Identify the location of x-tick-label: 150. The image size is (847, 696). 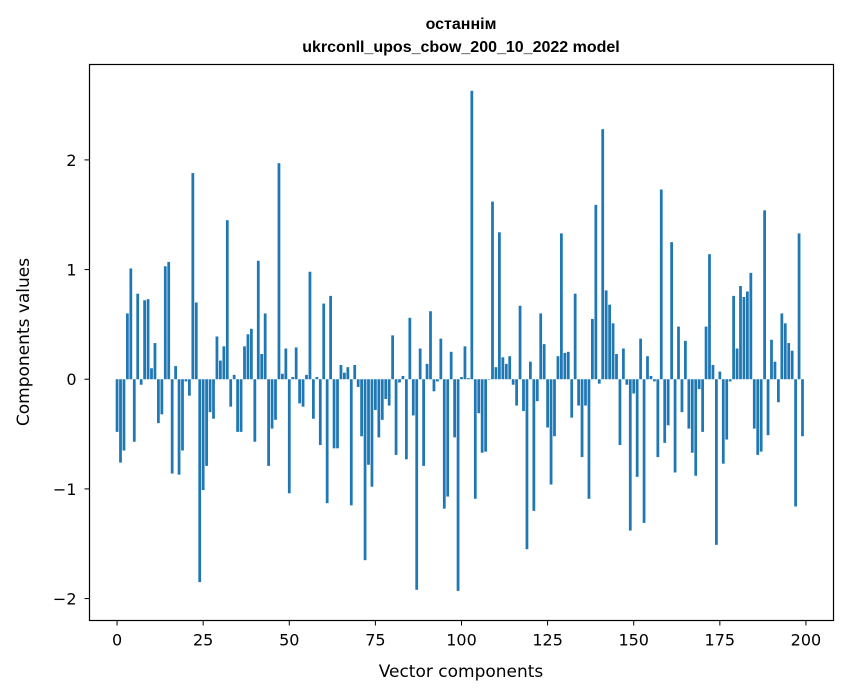
(633, 640).